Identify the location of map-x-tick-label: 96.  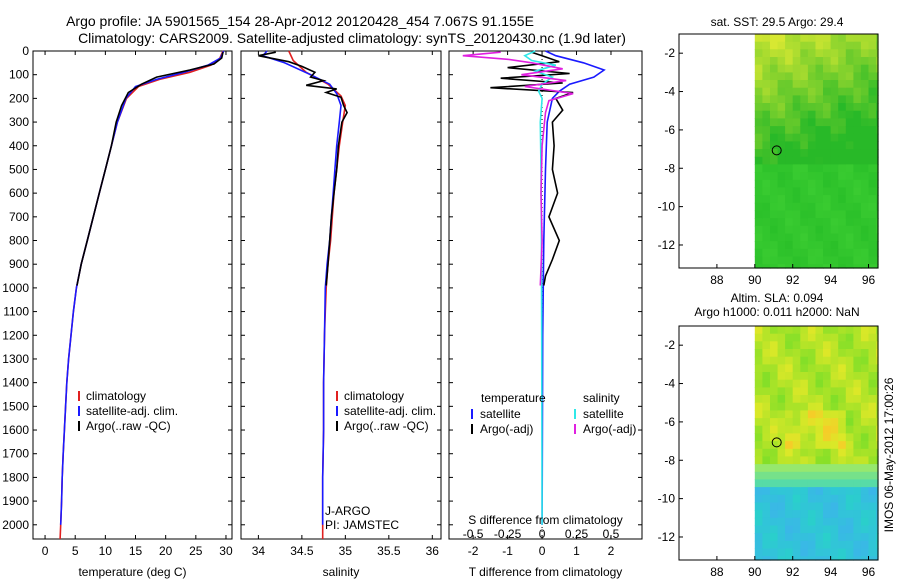
(869, 572).